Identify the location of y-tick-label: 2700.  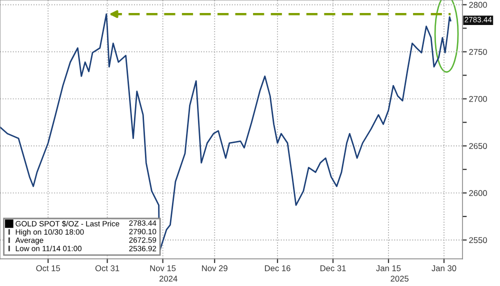
(478, 99).